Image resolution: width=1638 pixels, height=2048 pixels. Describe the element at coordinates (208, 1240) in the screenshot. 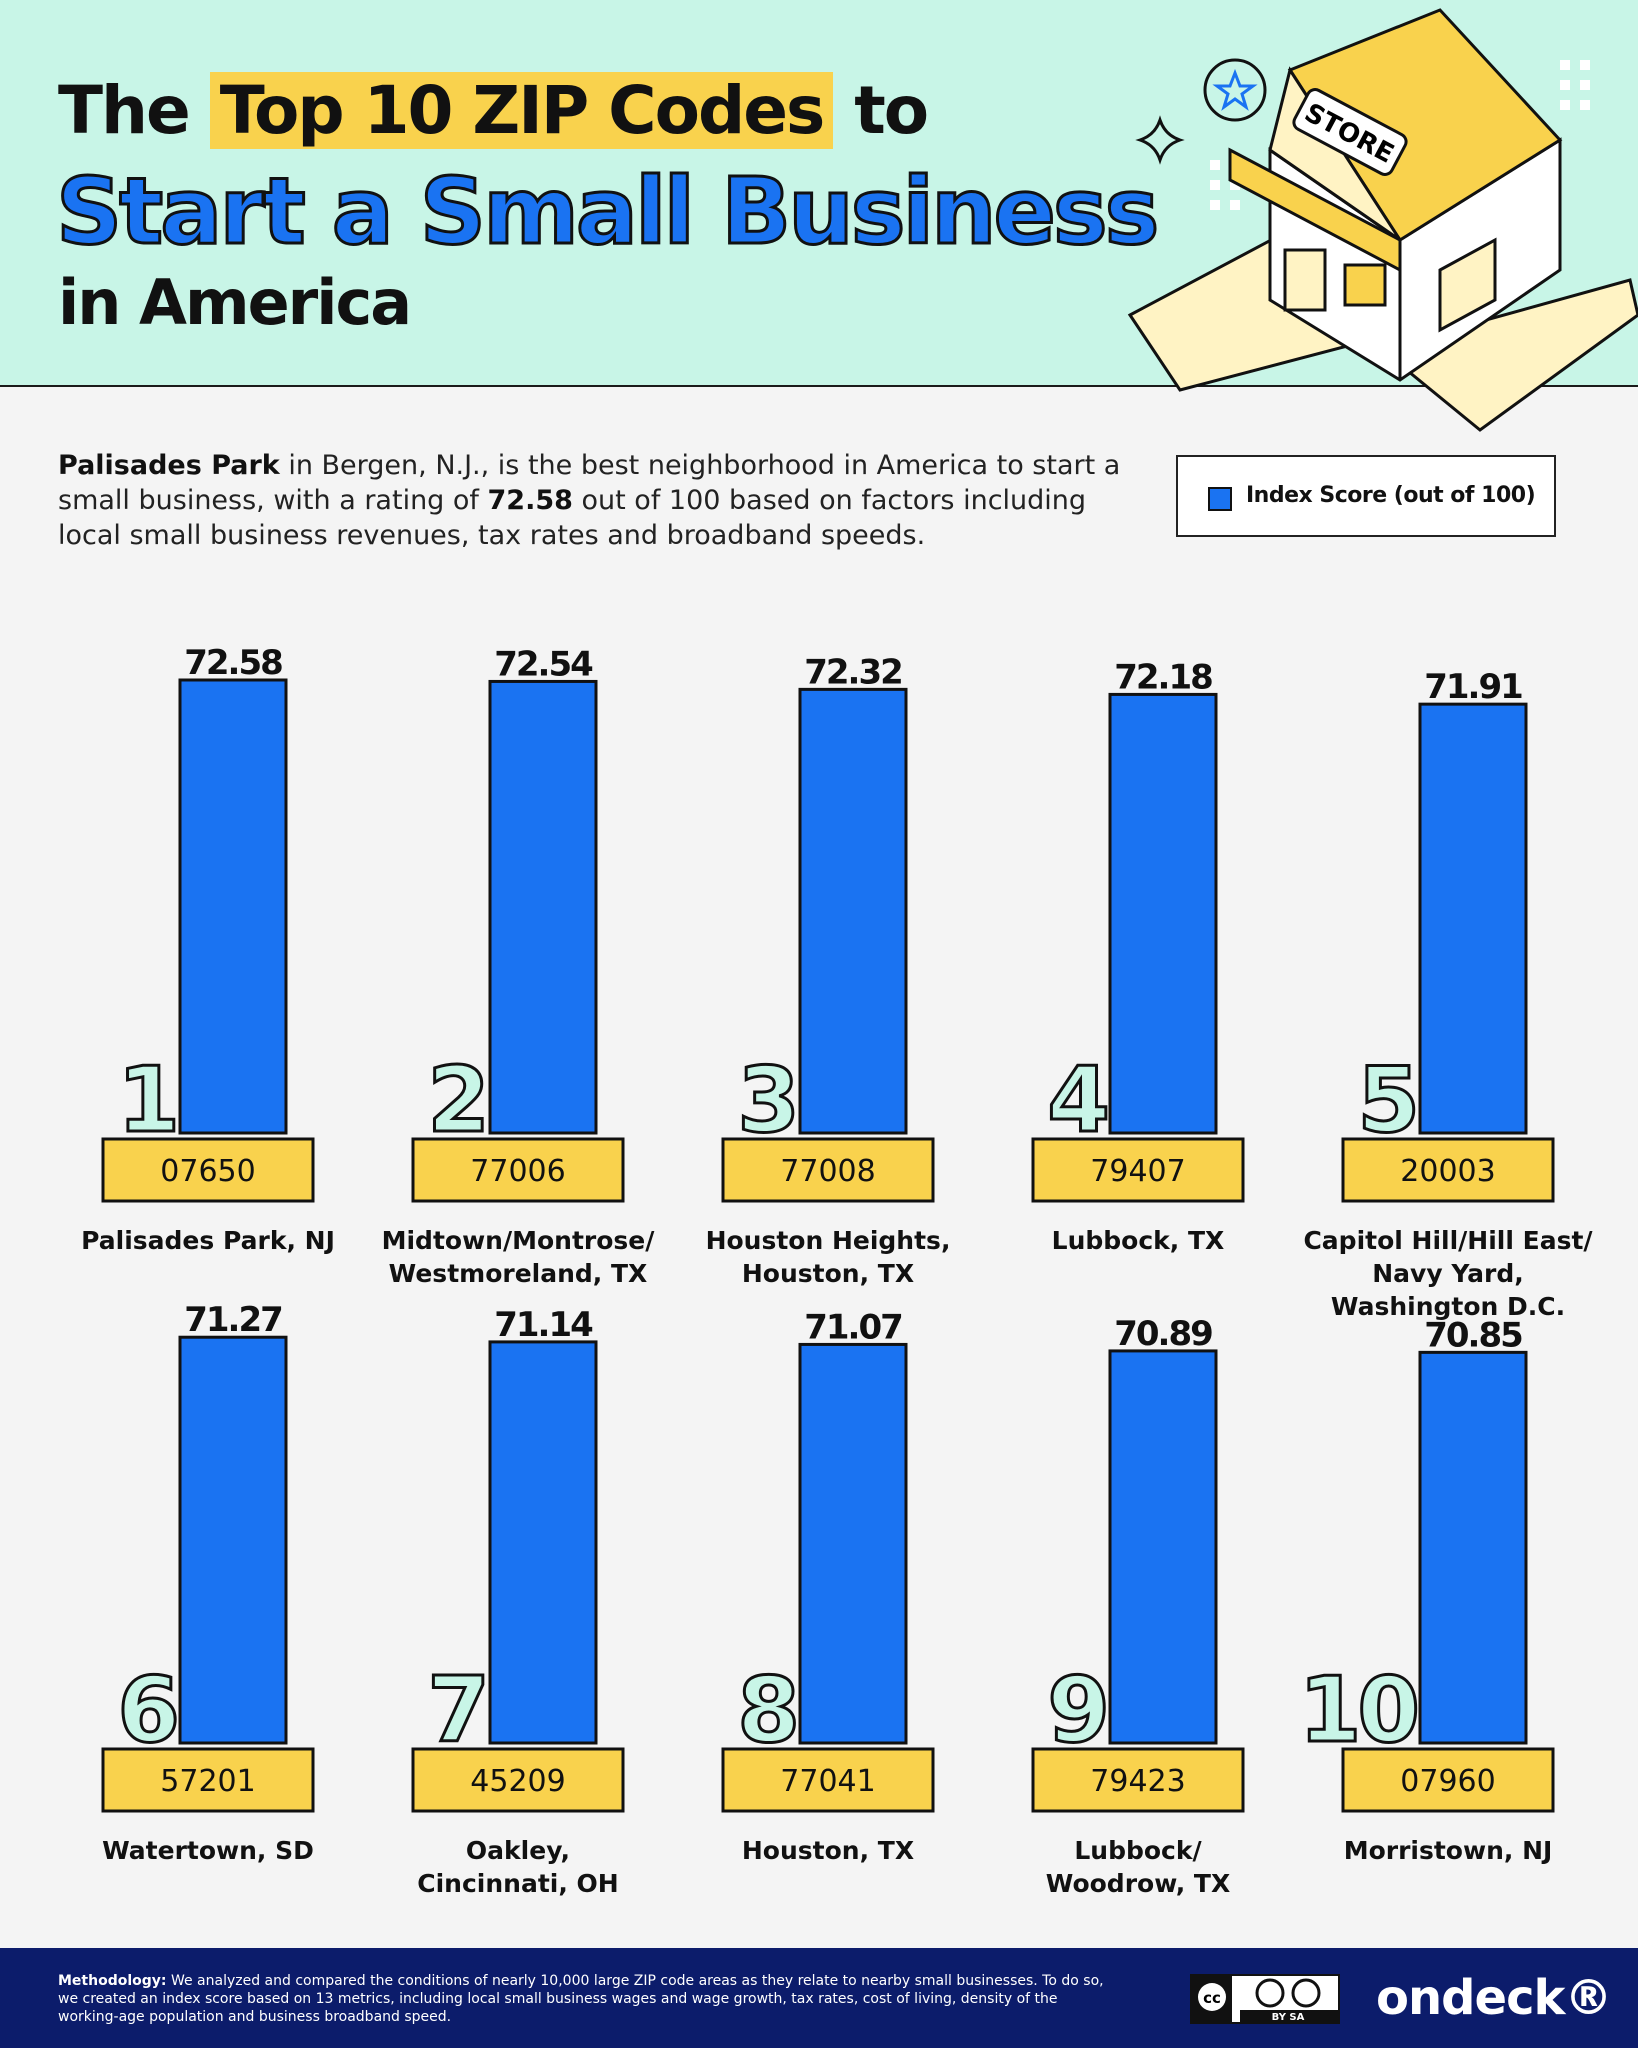

I see `place-label: Palisades Park, NJ` at that location.